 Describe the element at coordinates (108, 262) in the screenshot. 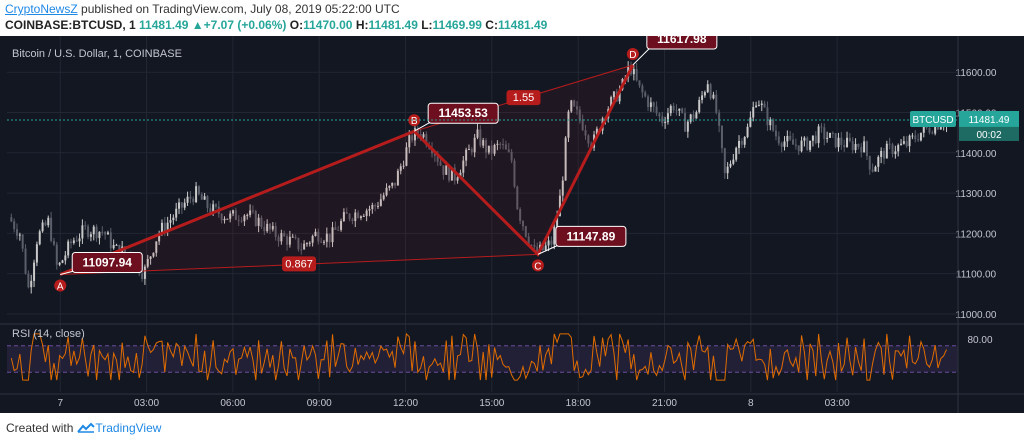

I see `price-callout-value: 11097.94` at that location.